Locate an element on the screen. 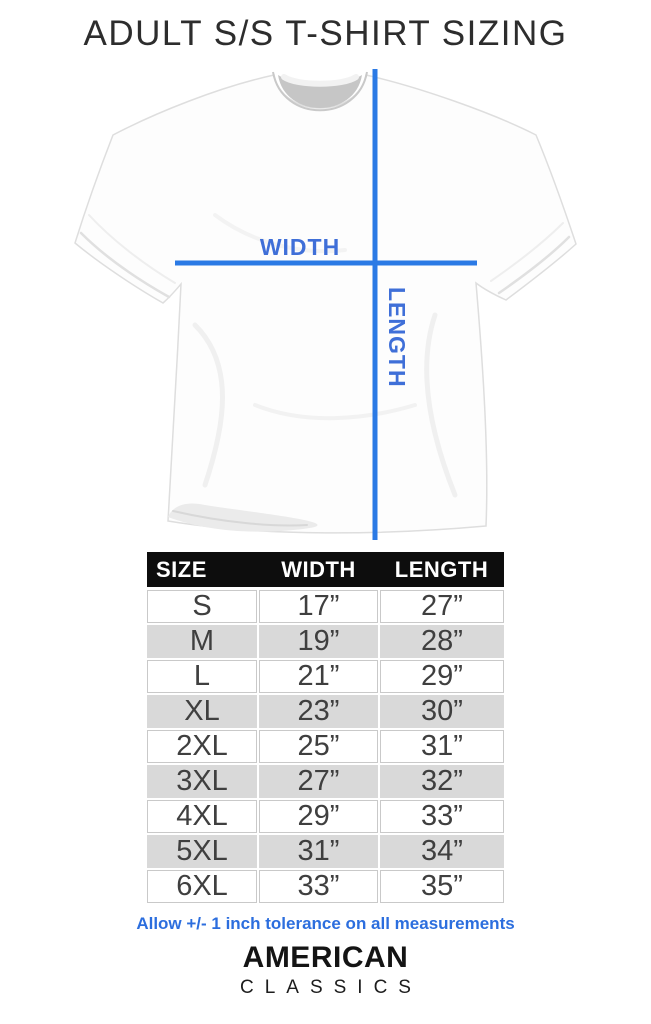 The height and width of the screenshot is (1024, 651). table-row: 4XL 29” 33” is located at coordinates (325, 816).